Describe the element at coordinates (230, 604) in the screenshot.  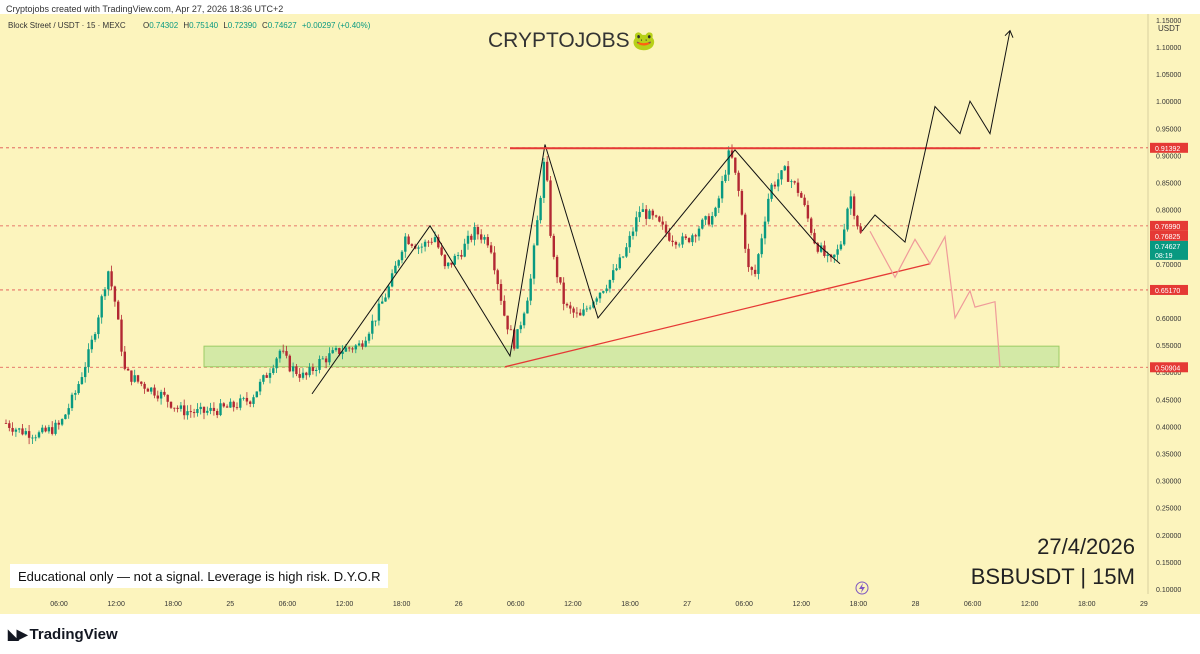
I see `time-tick-label: 25` at that location.